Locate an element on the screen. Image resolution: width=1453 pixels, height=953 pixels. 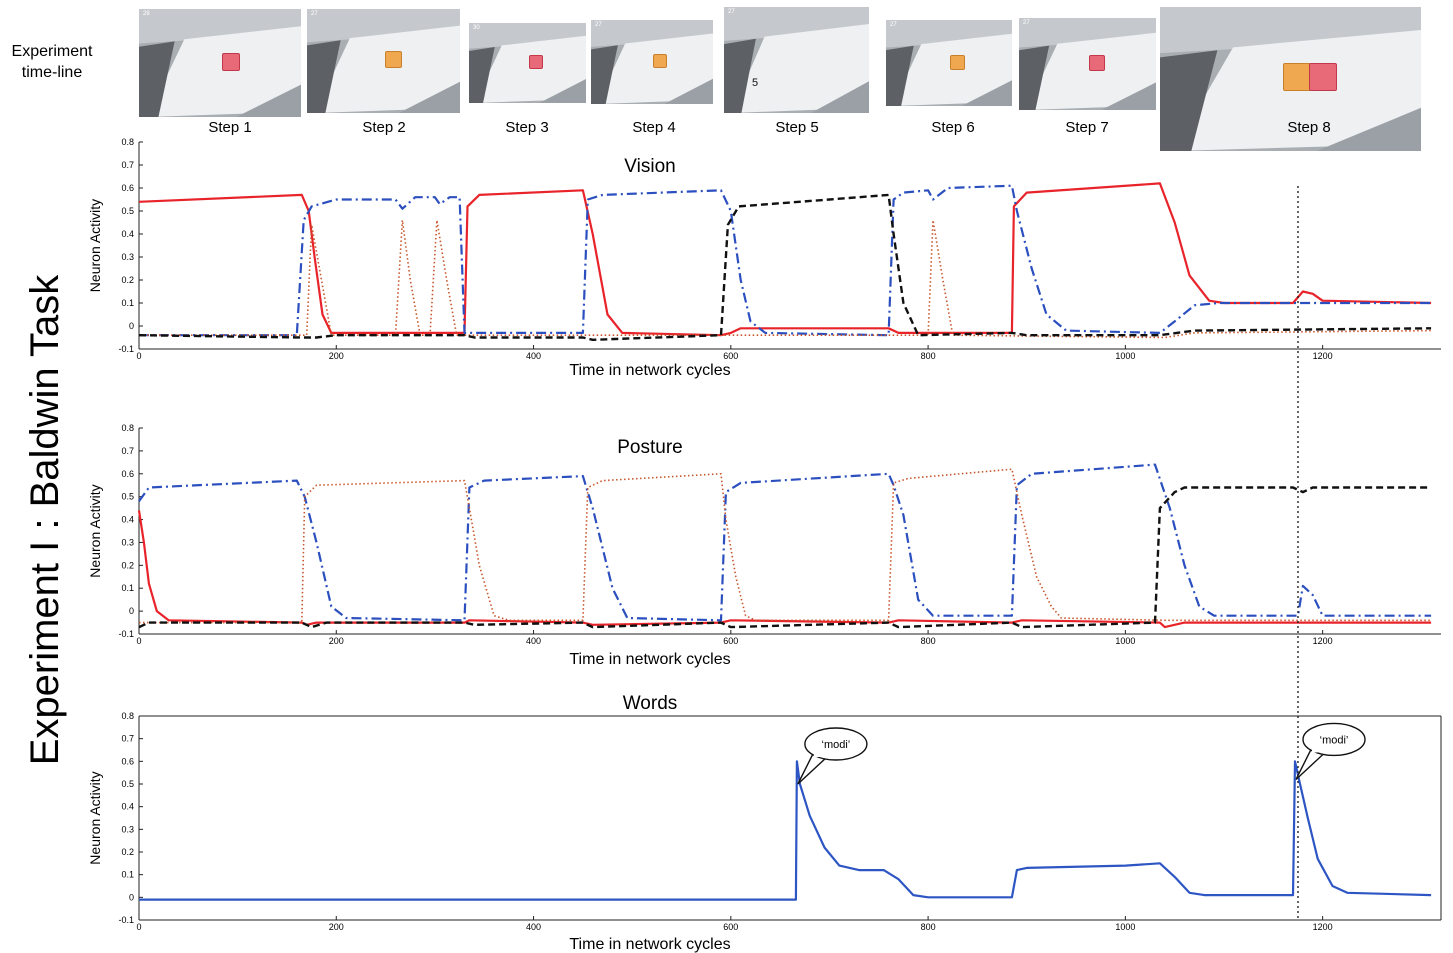
step-label: Step 4 is located at coordinates (653, 127).